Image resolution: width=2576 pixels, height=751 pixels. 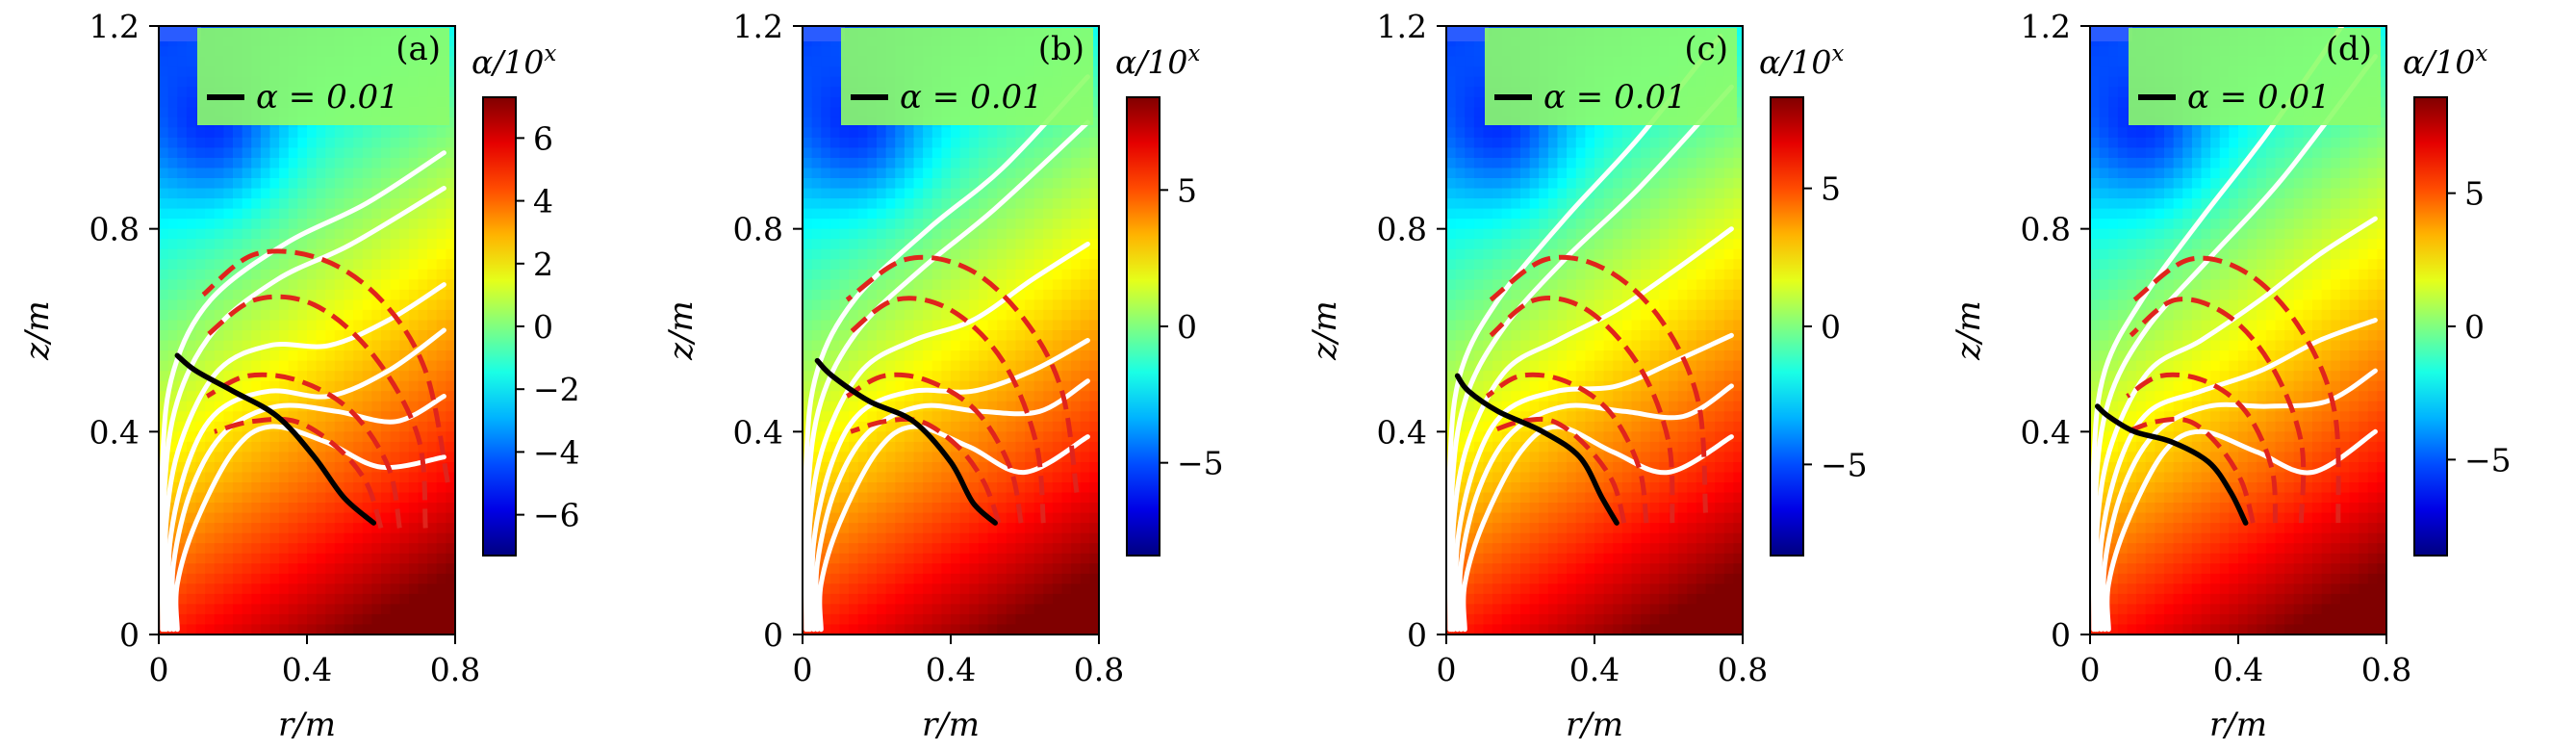 What do you see at coordinates (303, 450) in the screenshot?
I see `dashed-contour` at bounding box center [303, 450].